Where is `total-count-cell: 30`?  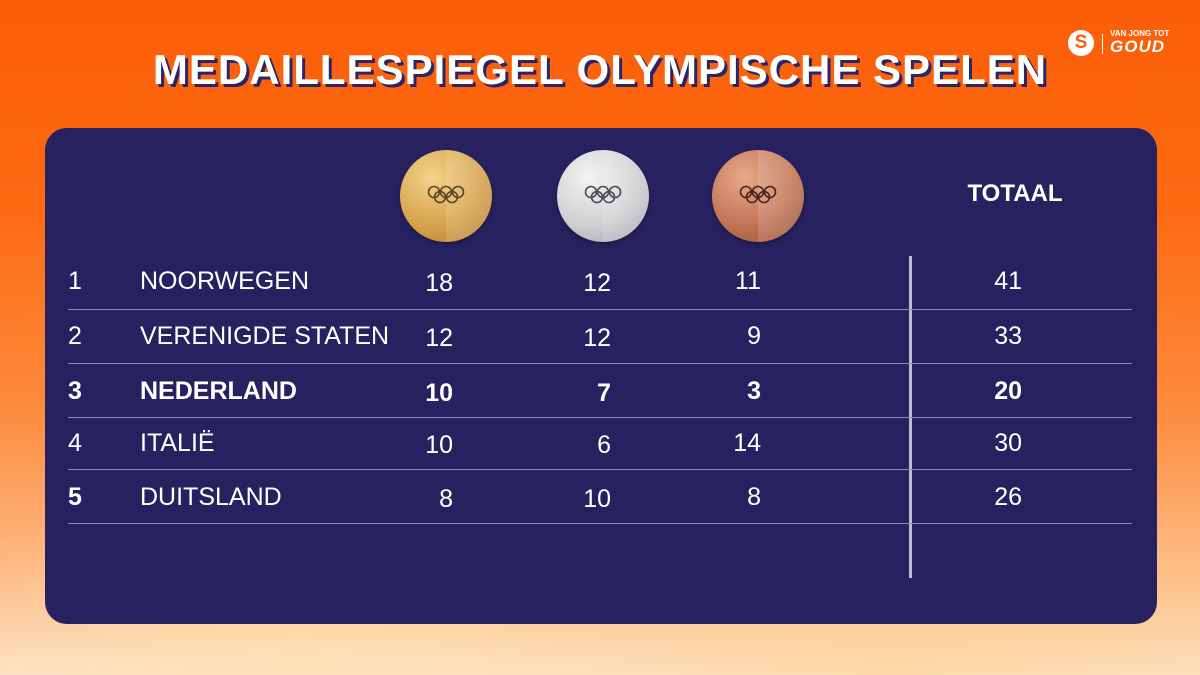
total-count-cell: 30 is located at coordinates (1008, 443).